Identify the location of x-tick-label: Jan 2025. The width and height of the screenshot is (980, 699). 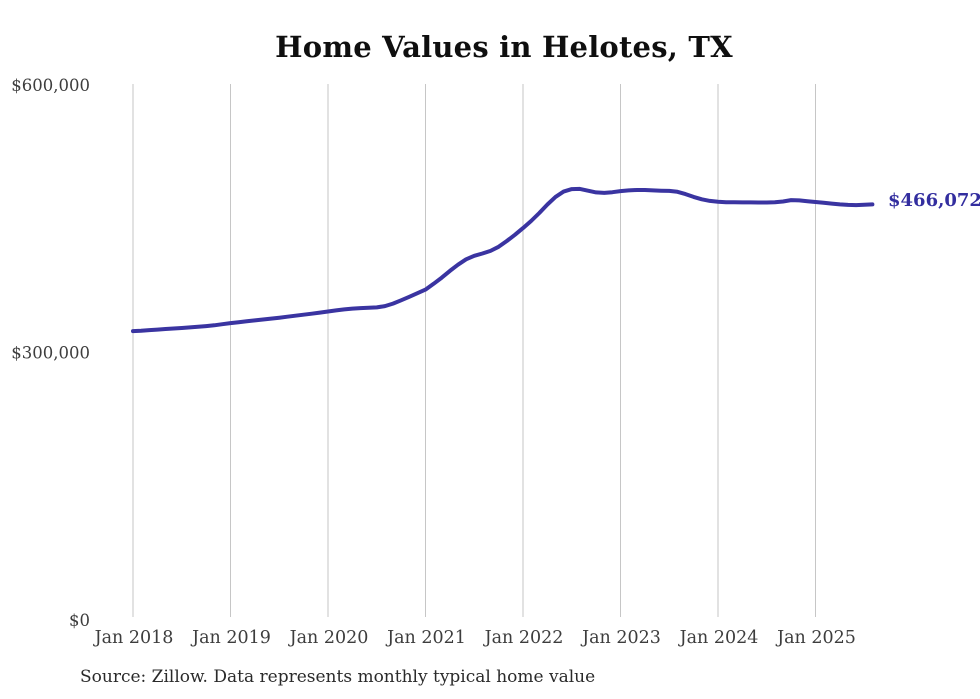
(815, 638).